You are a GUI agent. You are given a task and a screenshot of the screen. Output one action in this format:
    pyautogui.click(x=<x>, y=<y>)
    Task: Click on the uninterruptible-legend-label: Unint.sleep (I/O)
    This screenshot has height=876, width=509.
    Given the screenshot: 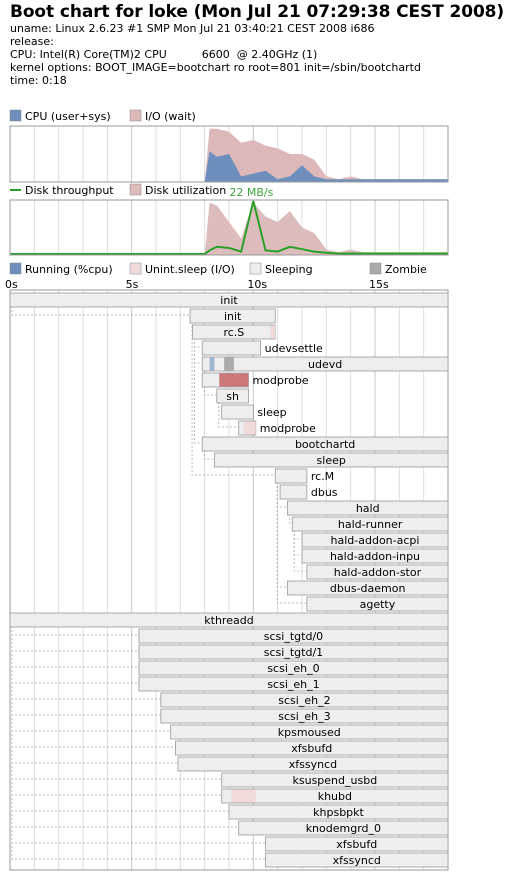 What is the action you would take?
    pyautogui.click(x=190, y=269)
    